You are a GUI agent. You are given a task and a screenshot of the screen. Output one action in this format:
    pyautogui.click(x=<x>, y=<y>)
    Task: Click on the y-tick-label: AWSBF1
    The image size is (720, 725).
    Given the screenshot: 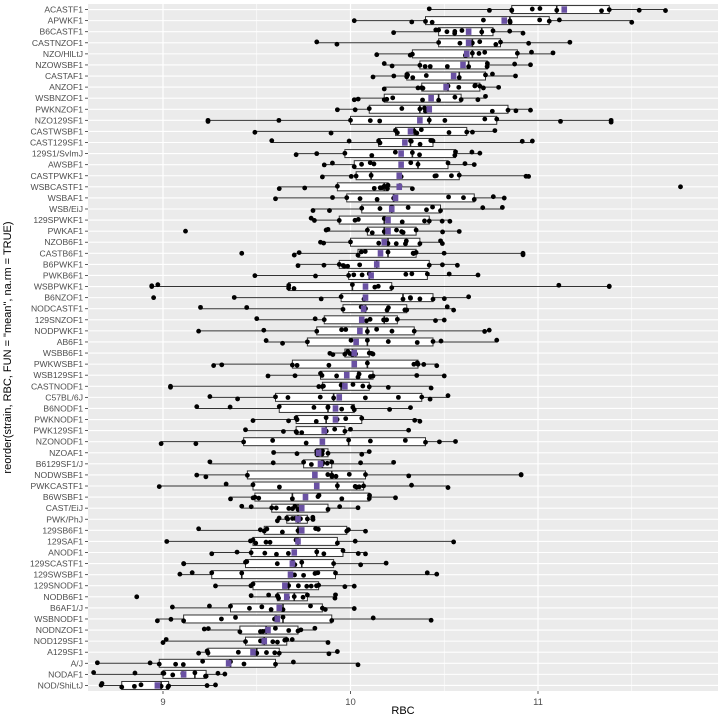 What is the action you would take?
    pyautogui.click(x=65, y=165)
    